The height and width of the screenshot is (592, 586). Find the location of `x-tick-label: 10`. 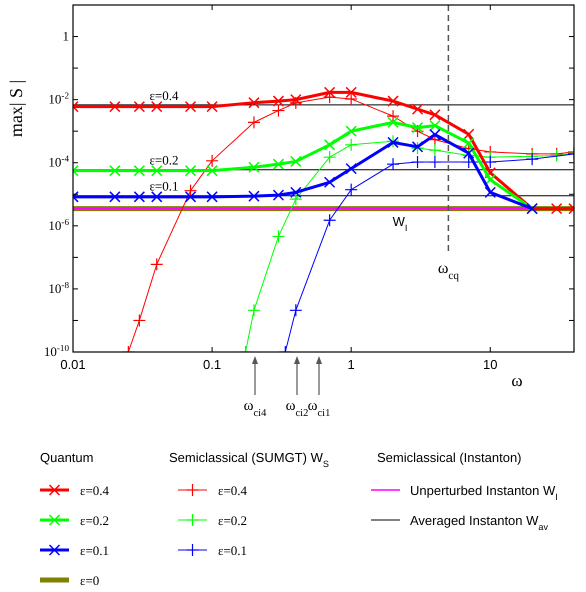

x-tick-label: 10 is located at coordinates (490, 364).